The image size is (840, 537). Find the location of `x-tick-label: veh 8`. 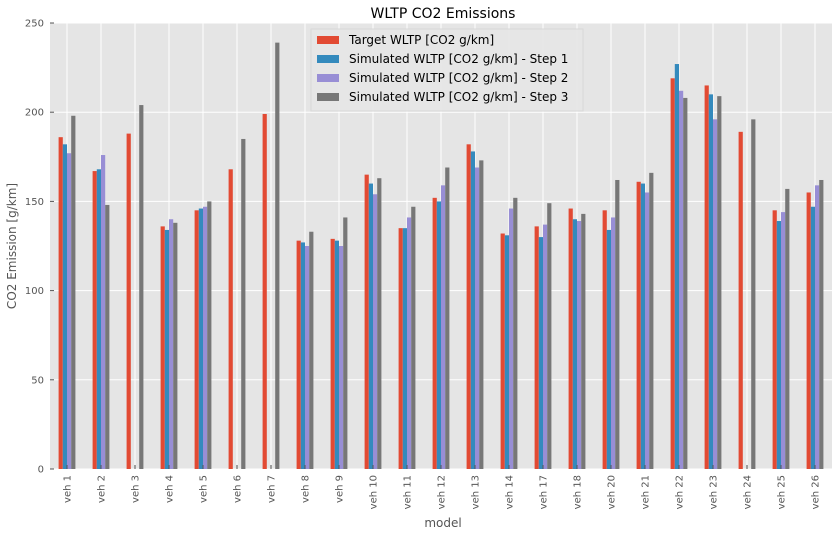

x-tick-label: veh 8 is located at coordinates (306, 489).